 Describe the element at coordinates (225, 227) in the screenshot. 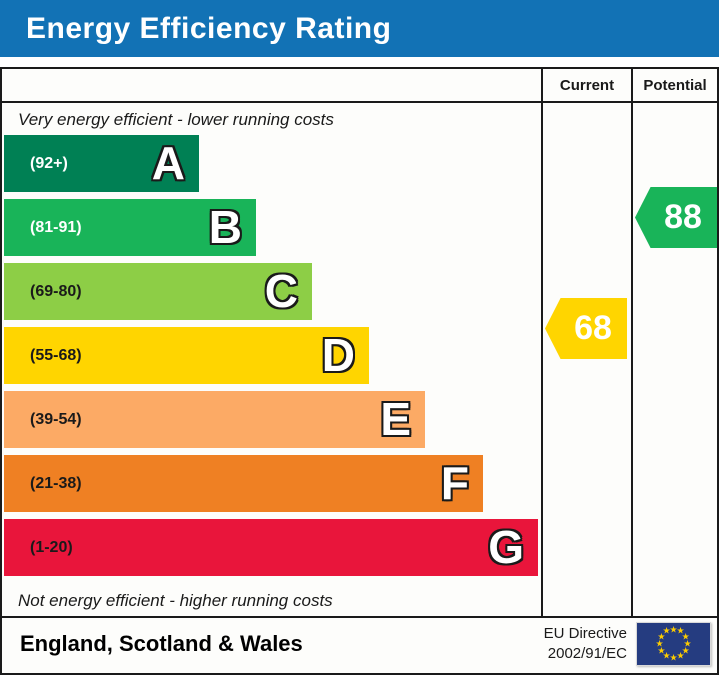

I see `band-letter: B` at that location.